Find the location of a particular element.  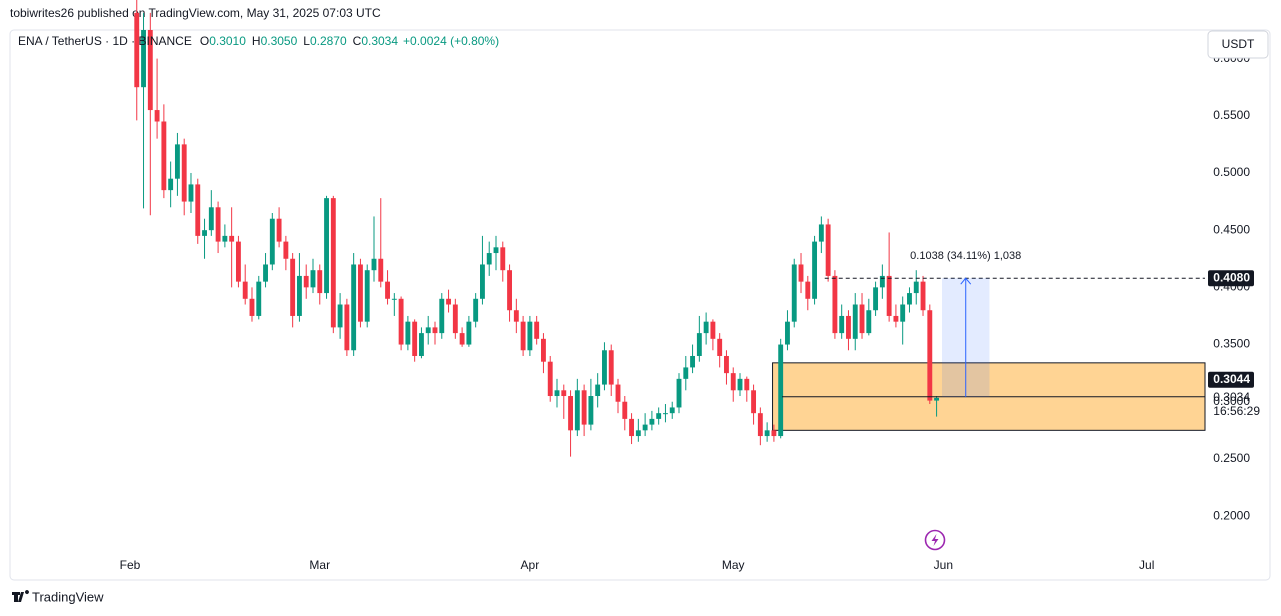

base-price-label: 0.3044 is located at coordinates (1231, 379).